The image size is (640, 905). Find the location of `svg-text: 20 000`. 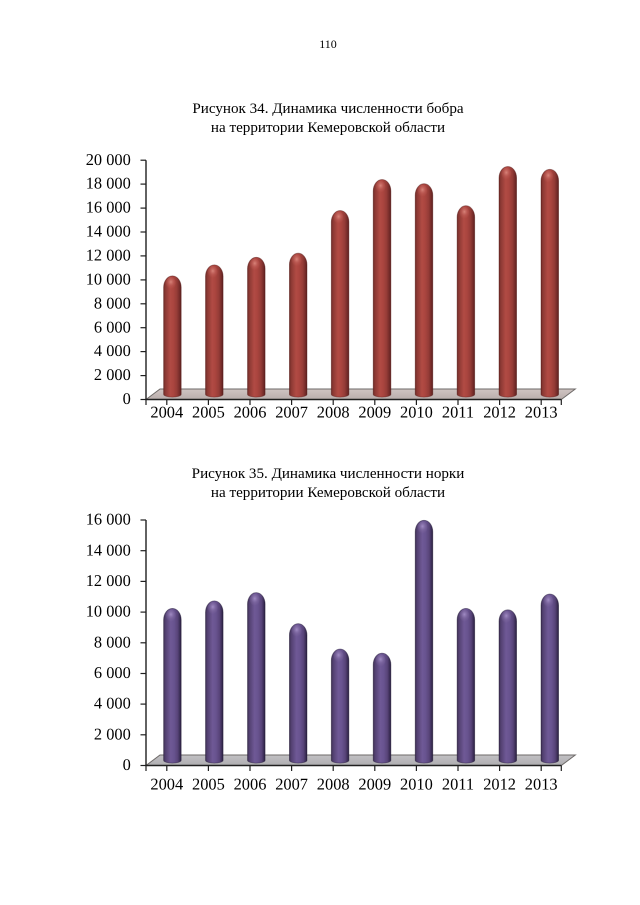

svg-text: 20 000 is located at coordinates (108, 159).